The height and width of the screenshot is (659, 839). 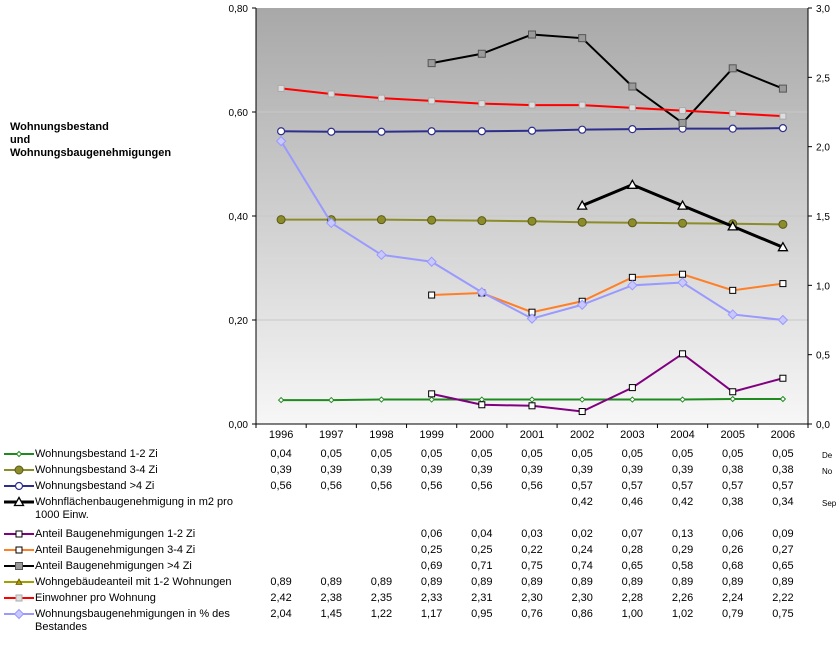 What do you see at coordinates (682, 614) in the screenshot?
I see `table-cell: 1,02` at bounding box center [682, 614].